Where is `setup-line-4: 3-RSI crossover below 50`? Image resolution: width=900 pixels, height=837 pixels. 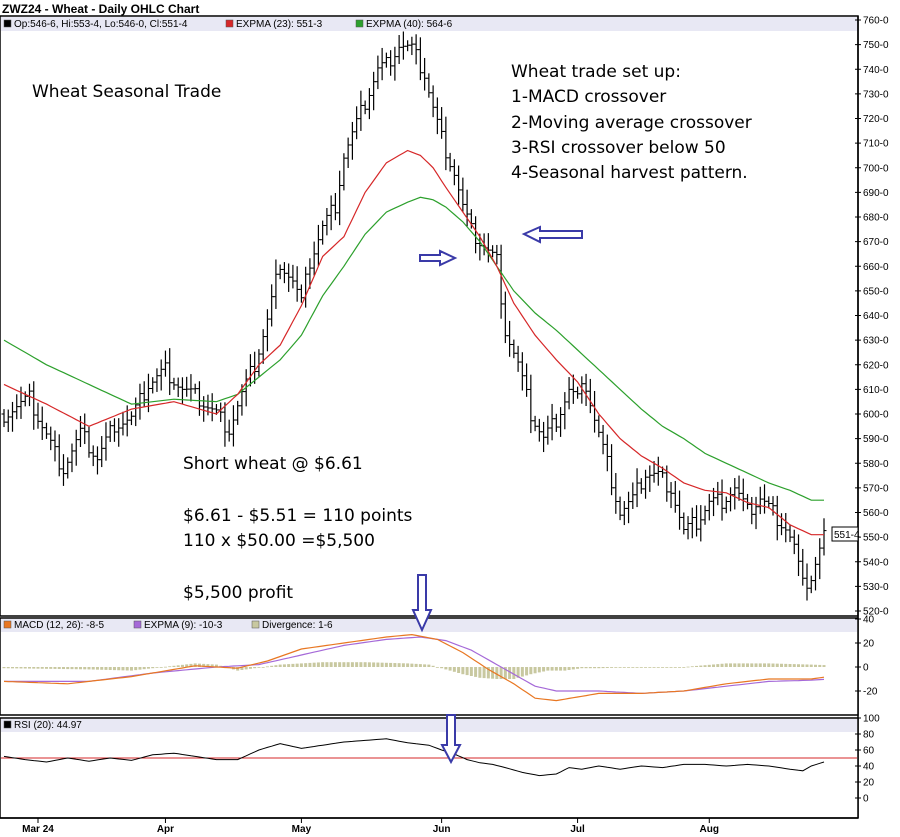 setup-line-4: 3-RSI crossover below 50 is located at coordinates (618, 148).